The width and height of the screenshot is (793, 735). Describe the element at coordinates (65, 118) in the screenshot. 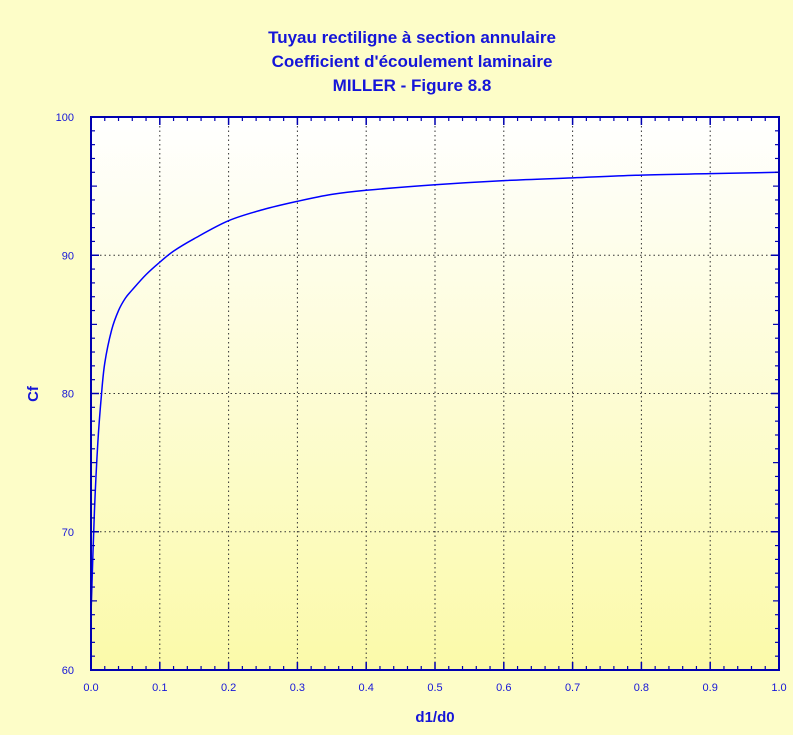

I see `y-tick-label: 100` at that location.